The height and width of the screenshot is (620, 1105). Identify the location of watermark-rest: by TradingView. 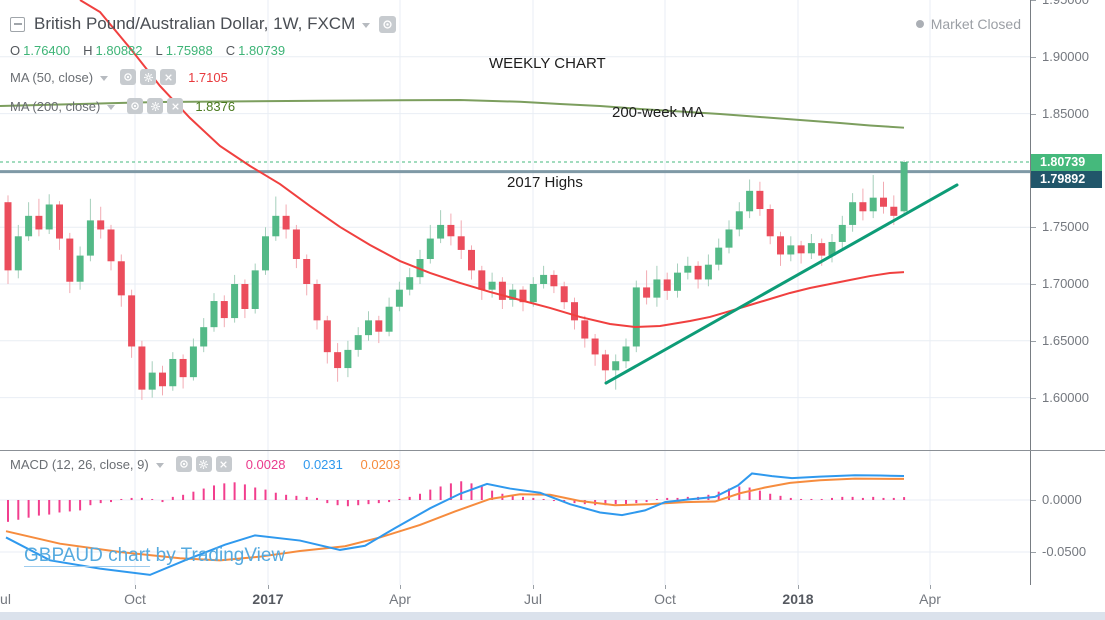
(218, 555).